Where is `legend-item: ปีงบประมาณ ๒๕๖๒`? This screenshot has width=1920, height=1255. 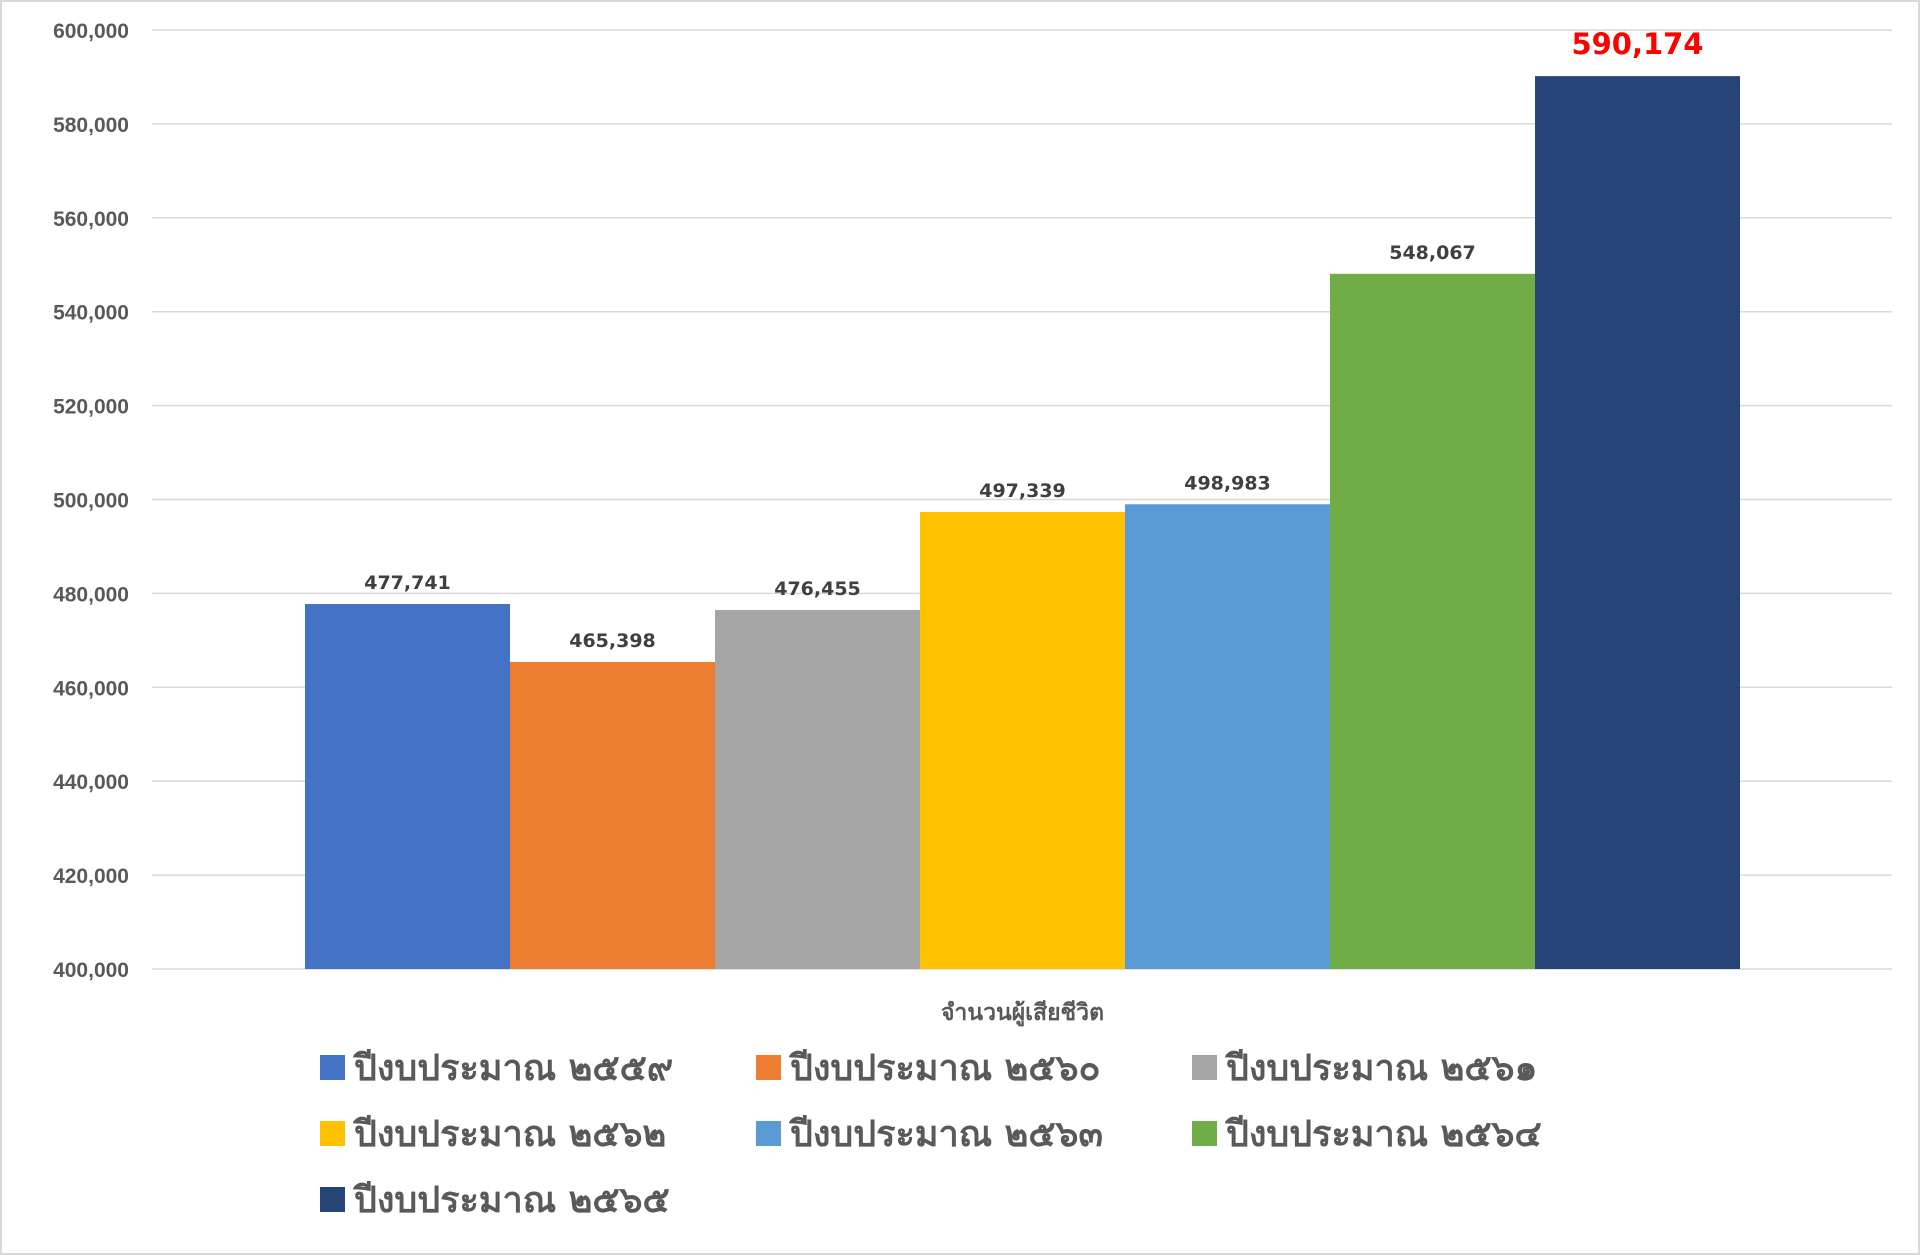 legend-item: ปีงบประมาณ ๒๕๖๒ is located at coordinates (538, 1133).